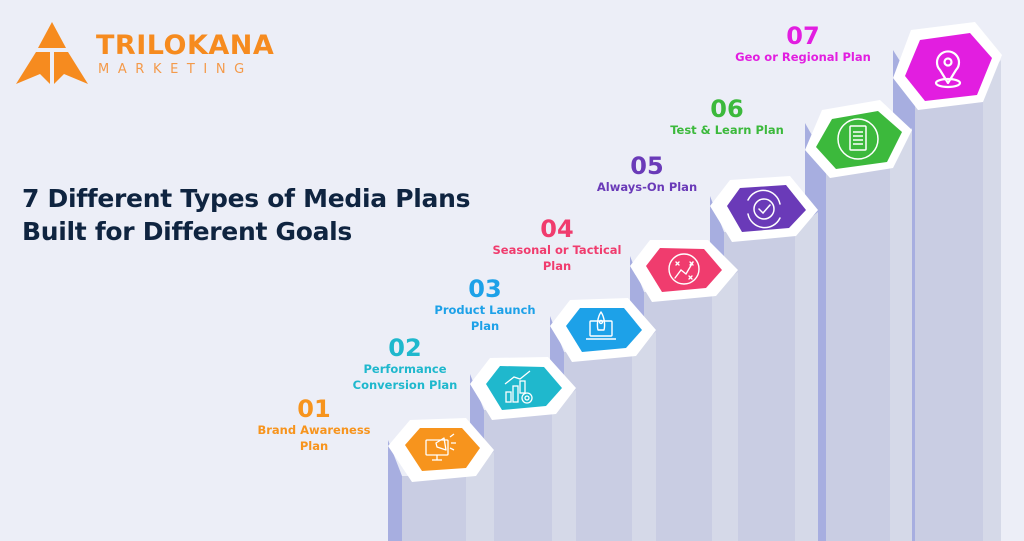 Image resolution: width=1024 pixels, height=541 pixels. What do you see at coordinates (314, 409) in the screenshot?
I see `step-number: 01` at bounding box center [314, 409].